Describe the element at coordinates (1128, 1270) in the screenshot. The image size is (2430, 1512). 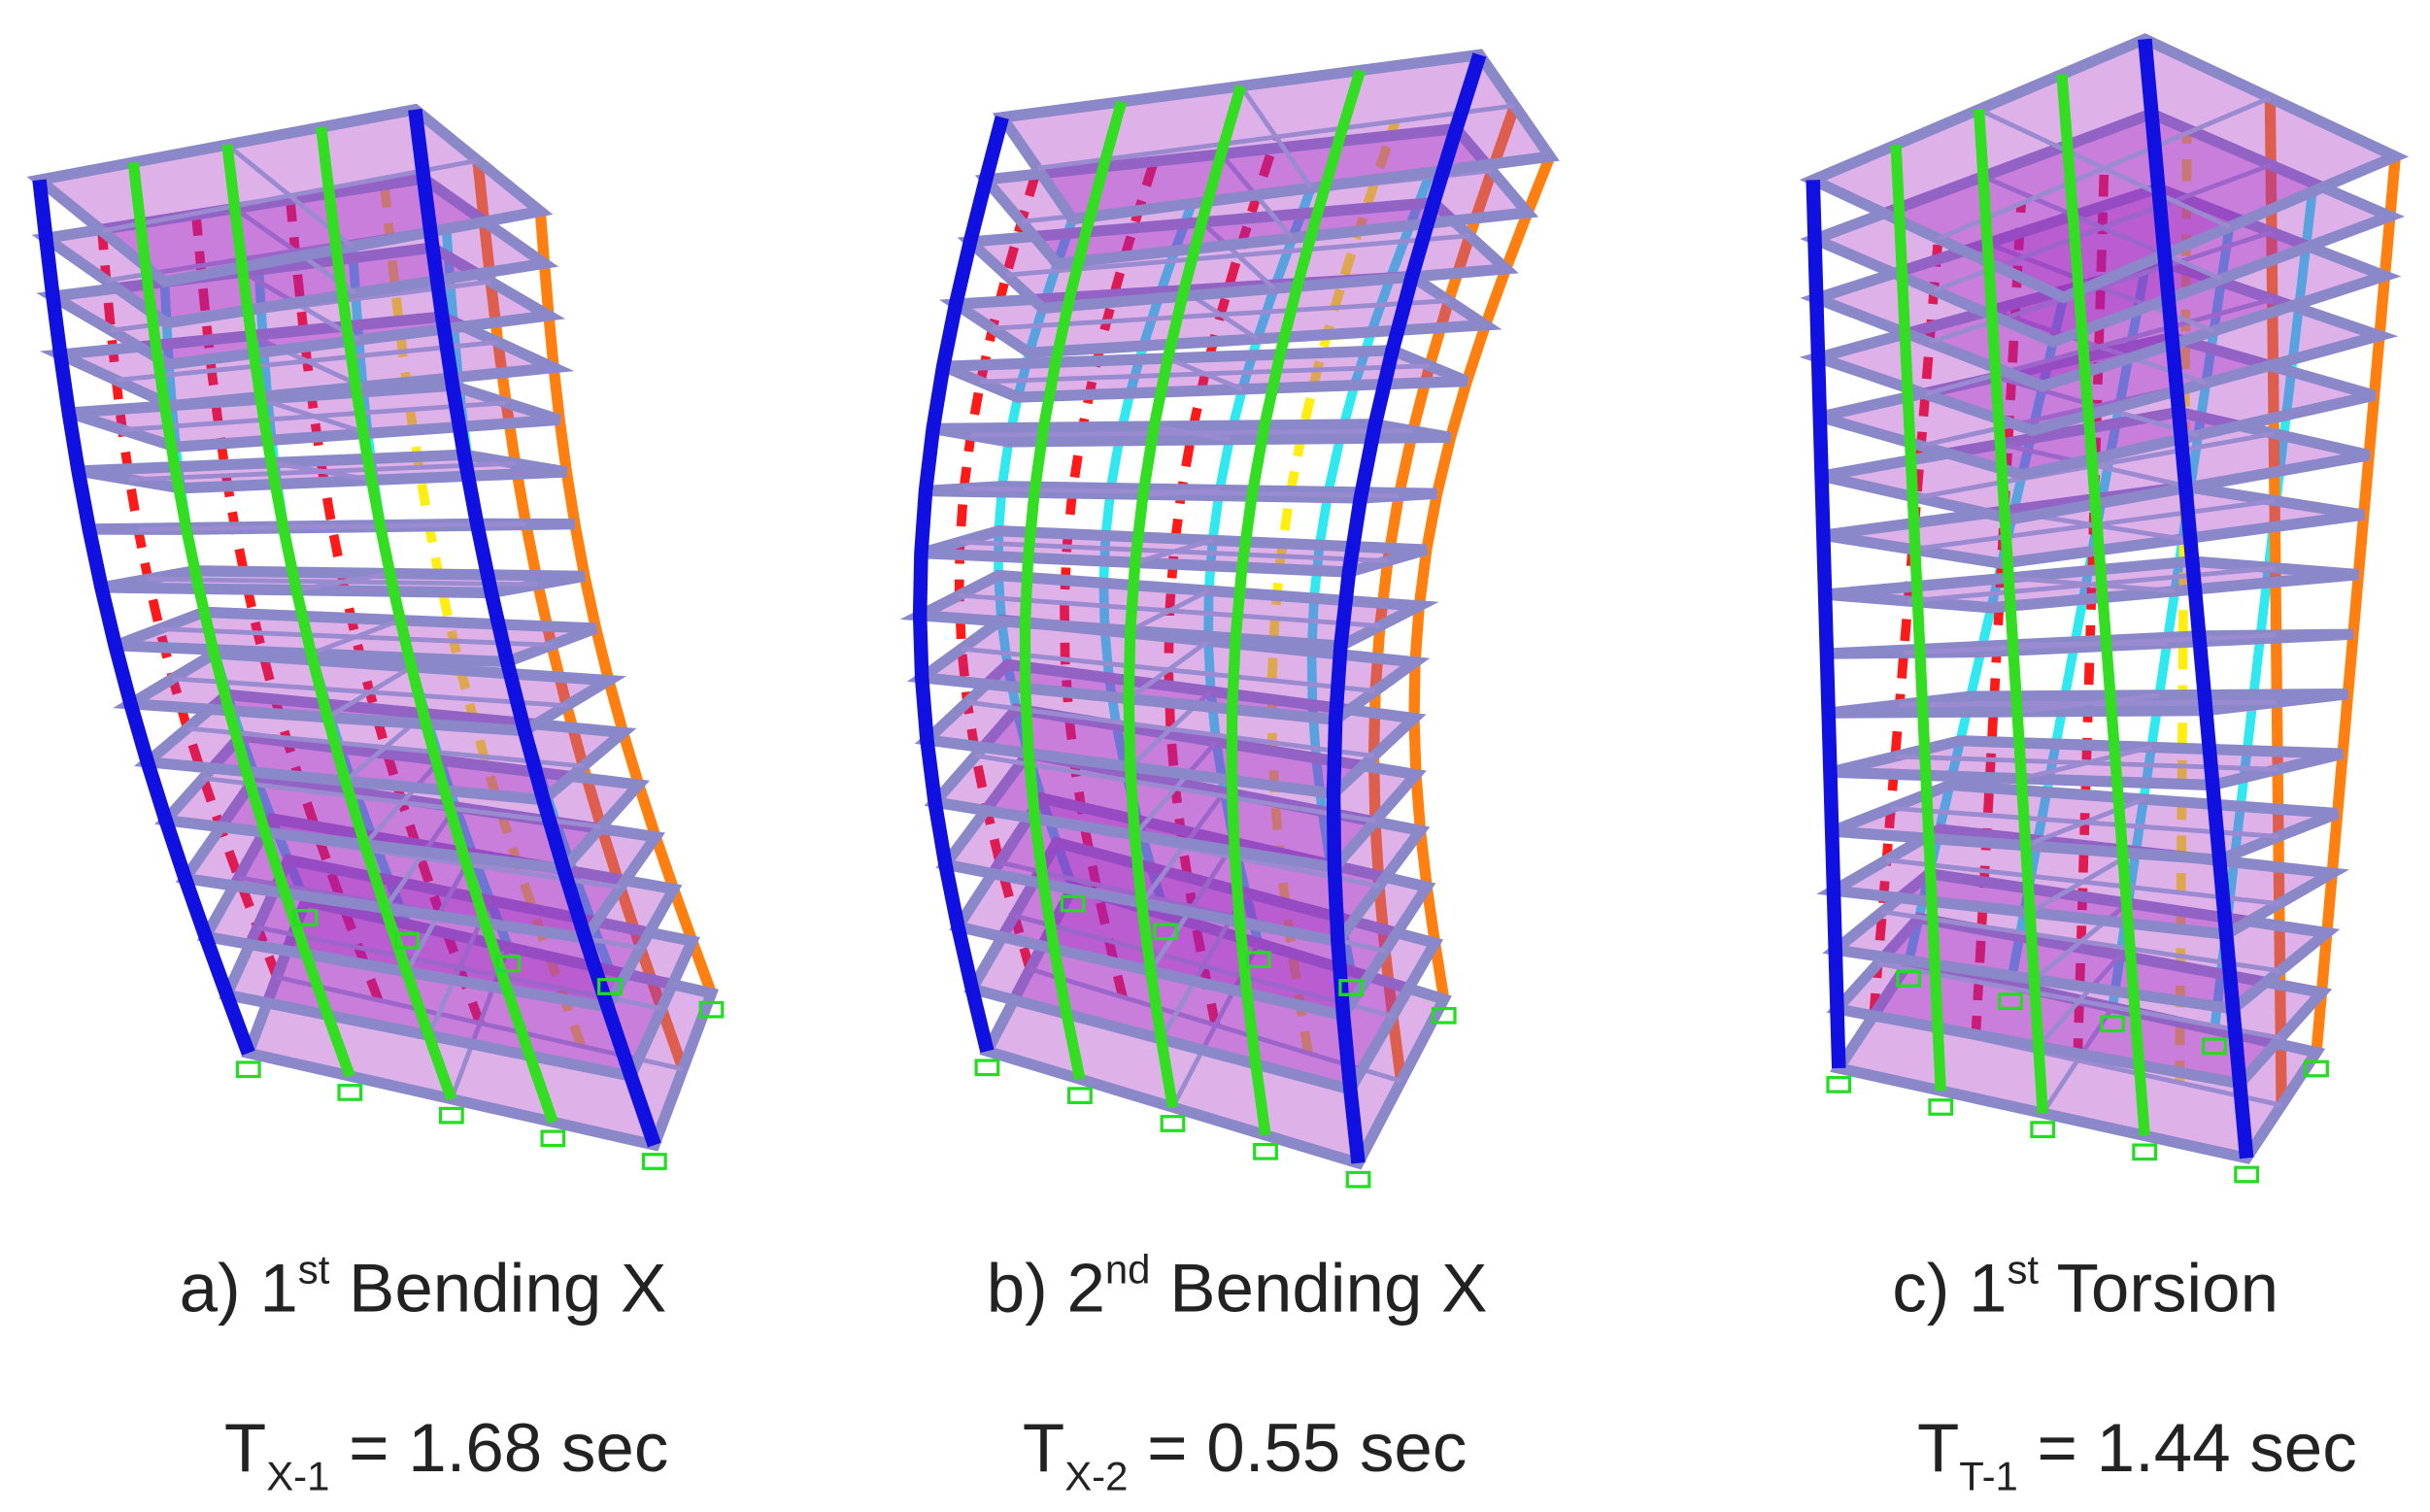
I see `caption-superscript: nd` at that location.